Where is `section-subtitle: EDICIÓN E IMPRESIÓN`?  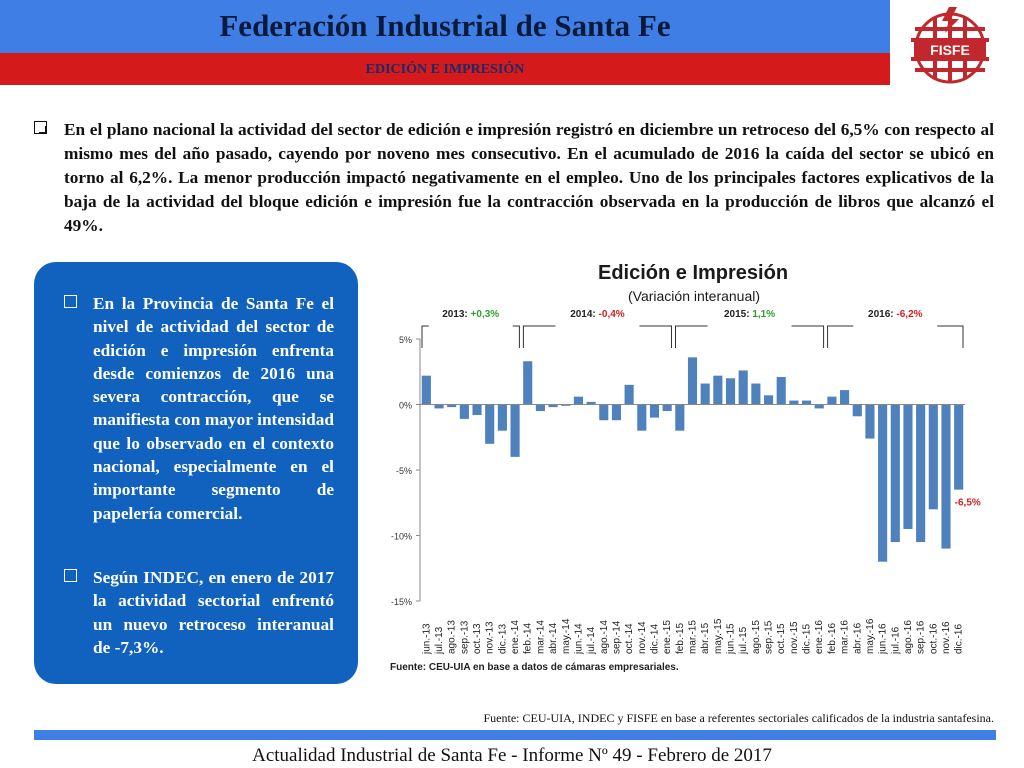 section-subtitle: EDICIÓN E IMPRESIÓN is located at coordinates (445, 69).